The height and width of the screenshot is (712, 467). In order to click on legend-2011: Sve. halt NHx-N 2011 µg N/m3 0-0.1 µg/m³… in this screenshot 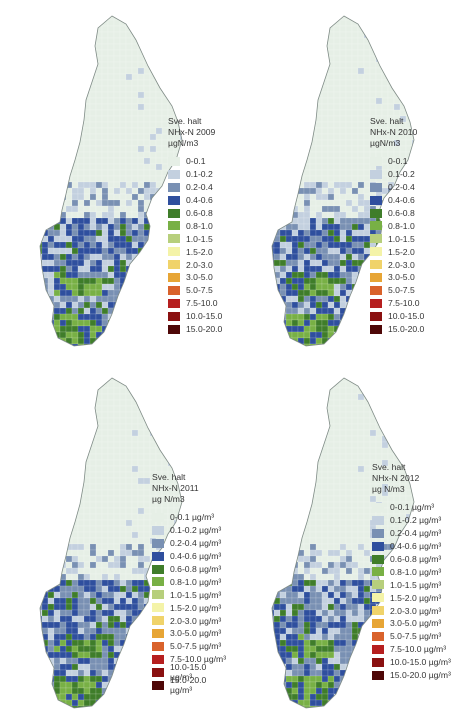, I will do `click(191, 583)`.